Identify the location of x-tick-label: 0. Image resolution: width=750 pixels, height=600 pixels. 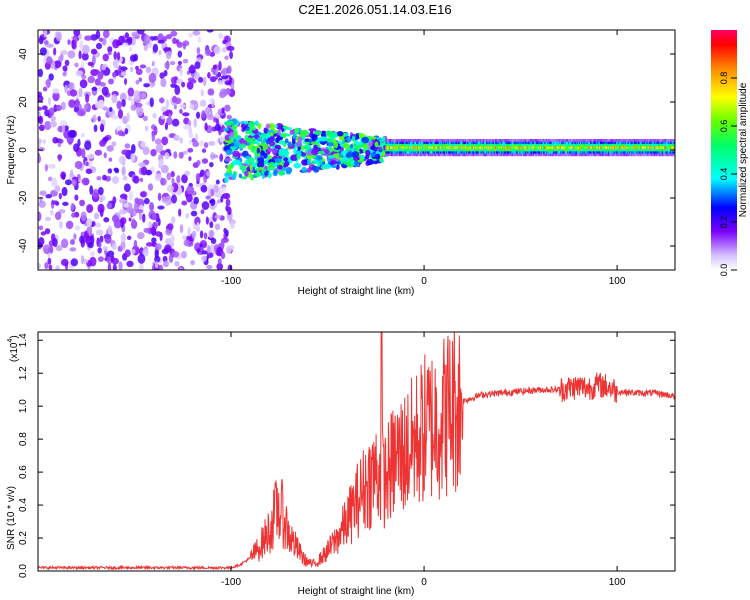
(424, 281).